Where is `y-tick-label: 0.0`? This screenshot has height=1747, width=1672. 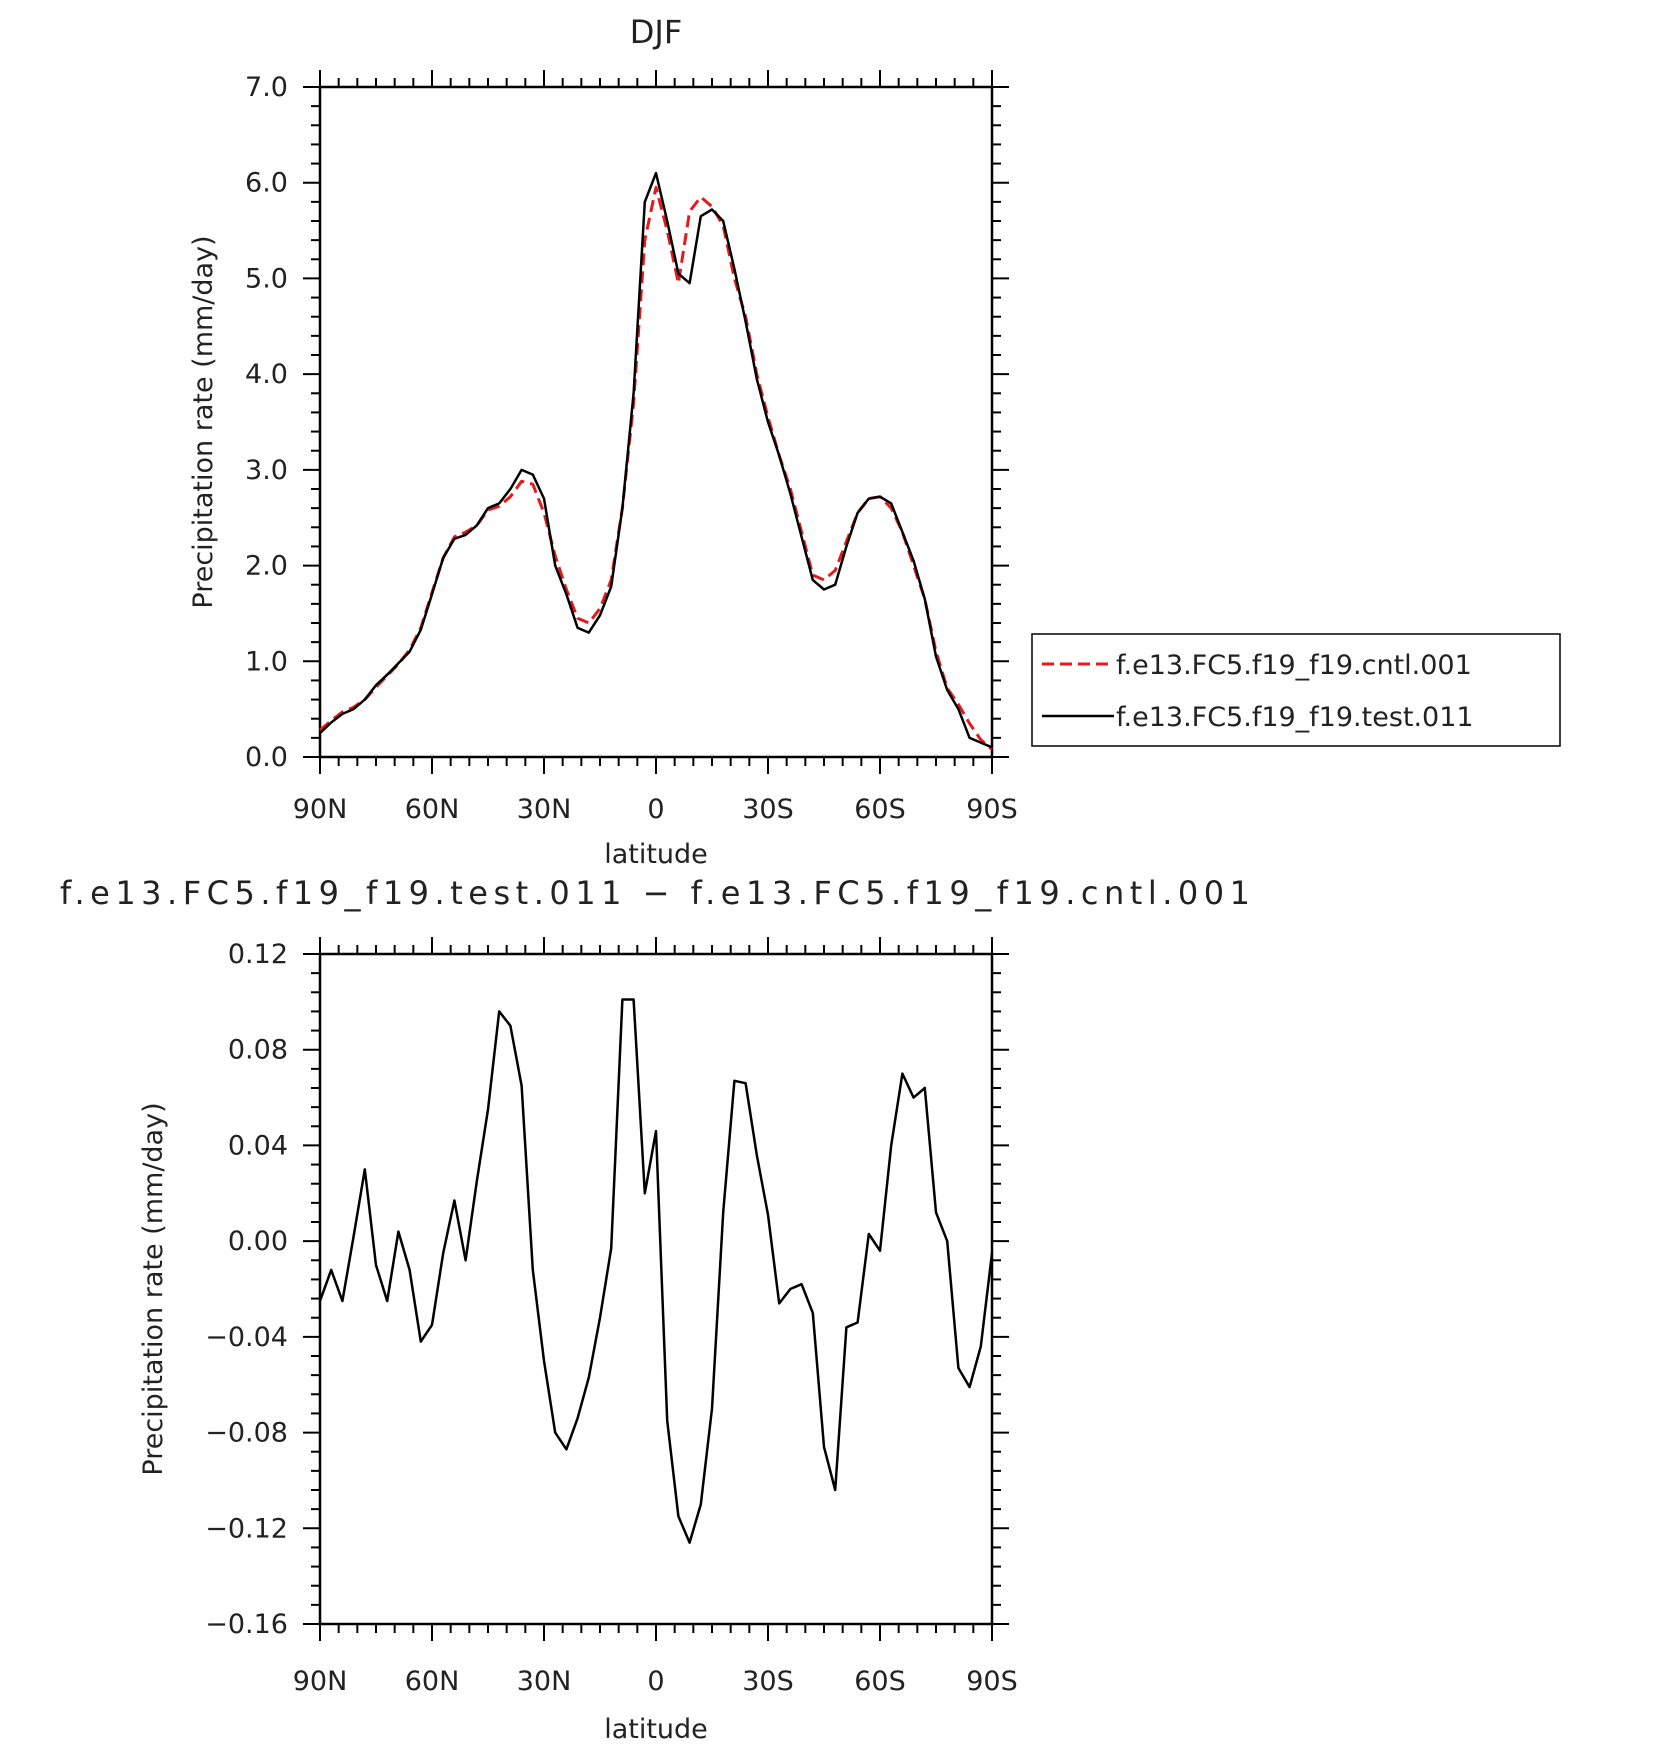 y-tick-label: 0.0 is located at coordinates (266, 757).